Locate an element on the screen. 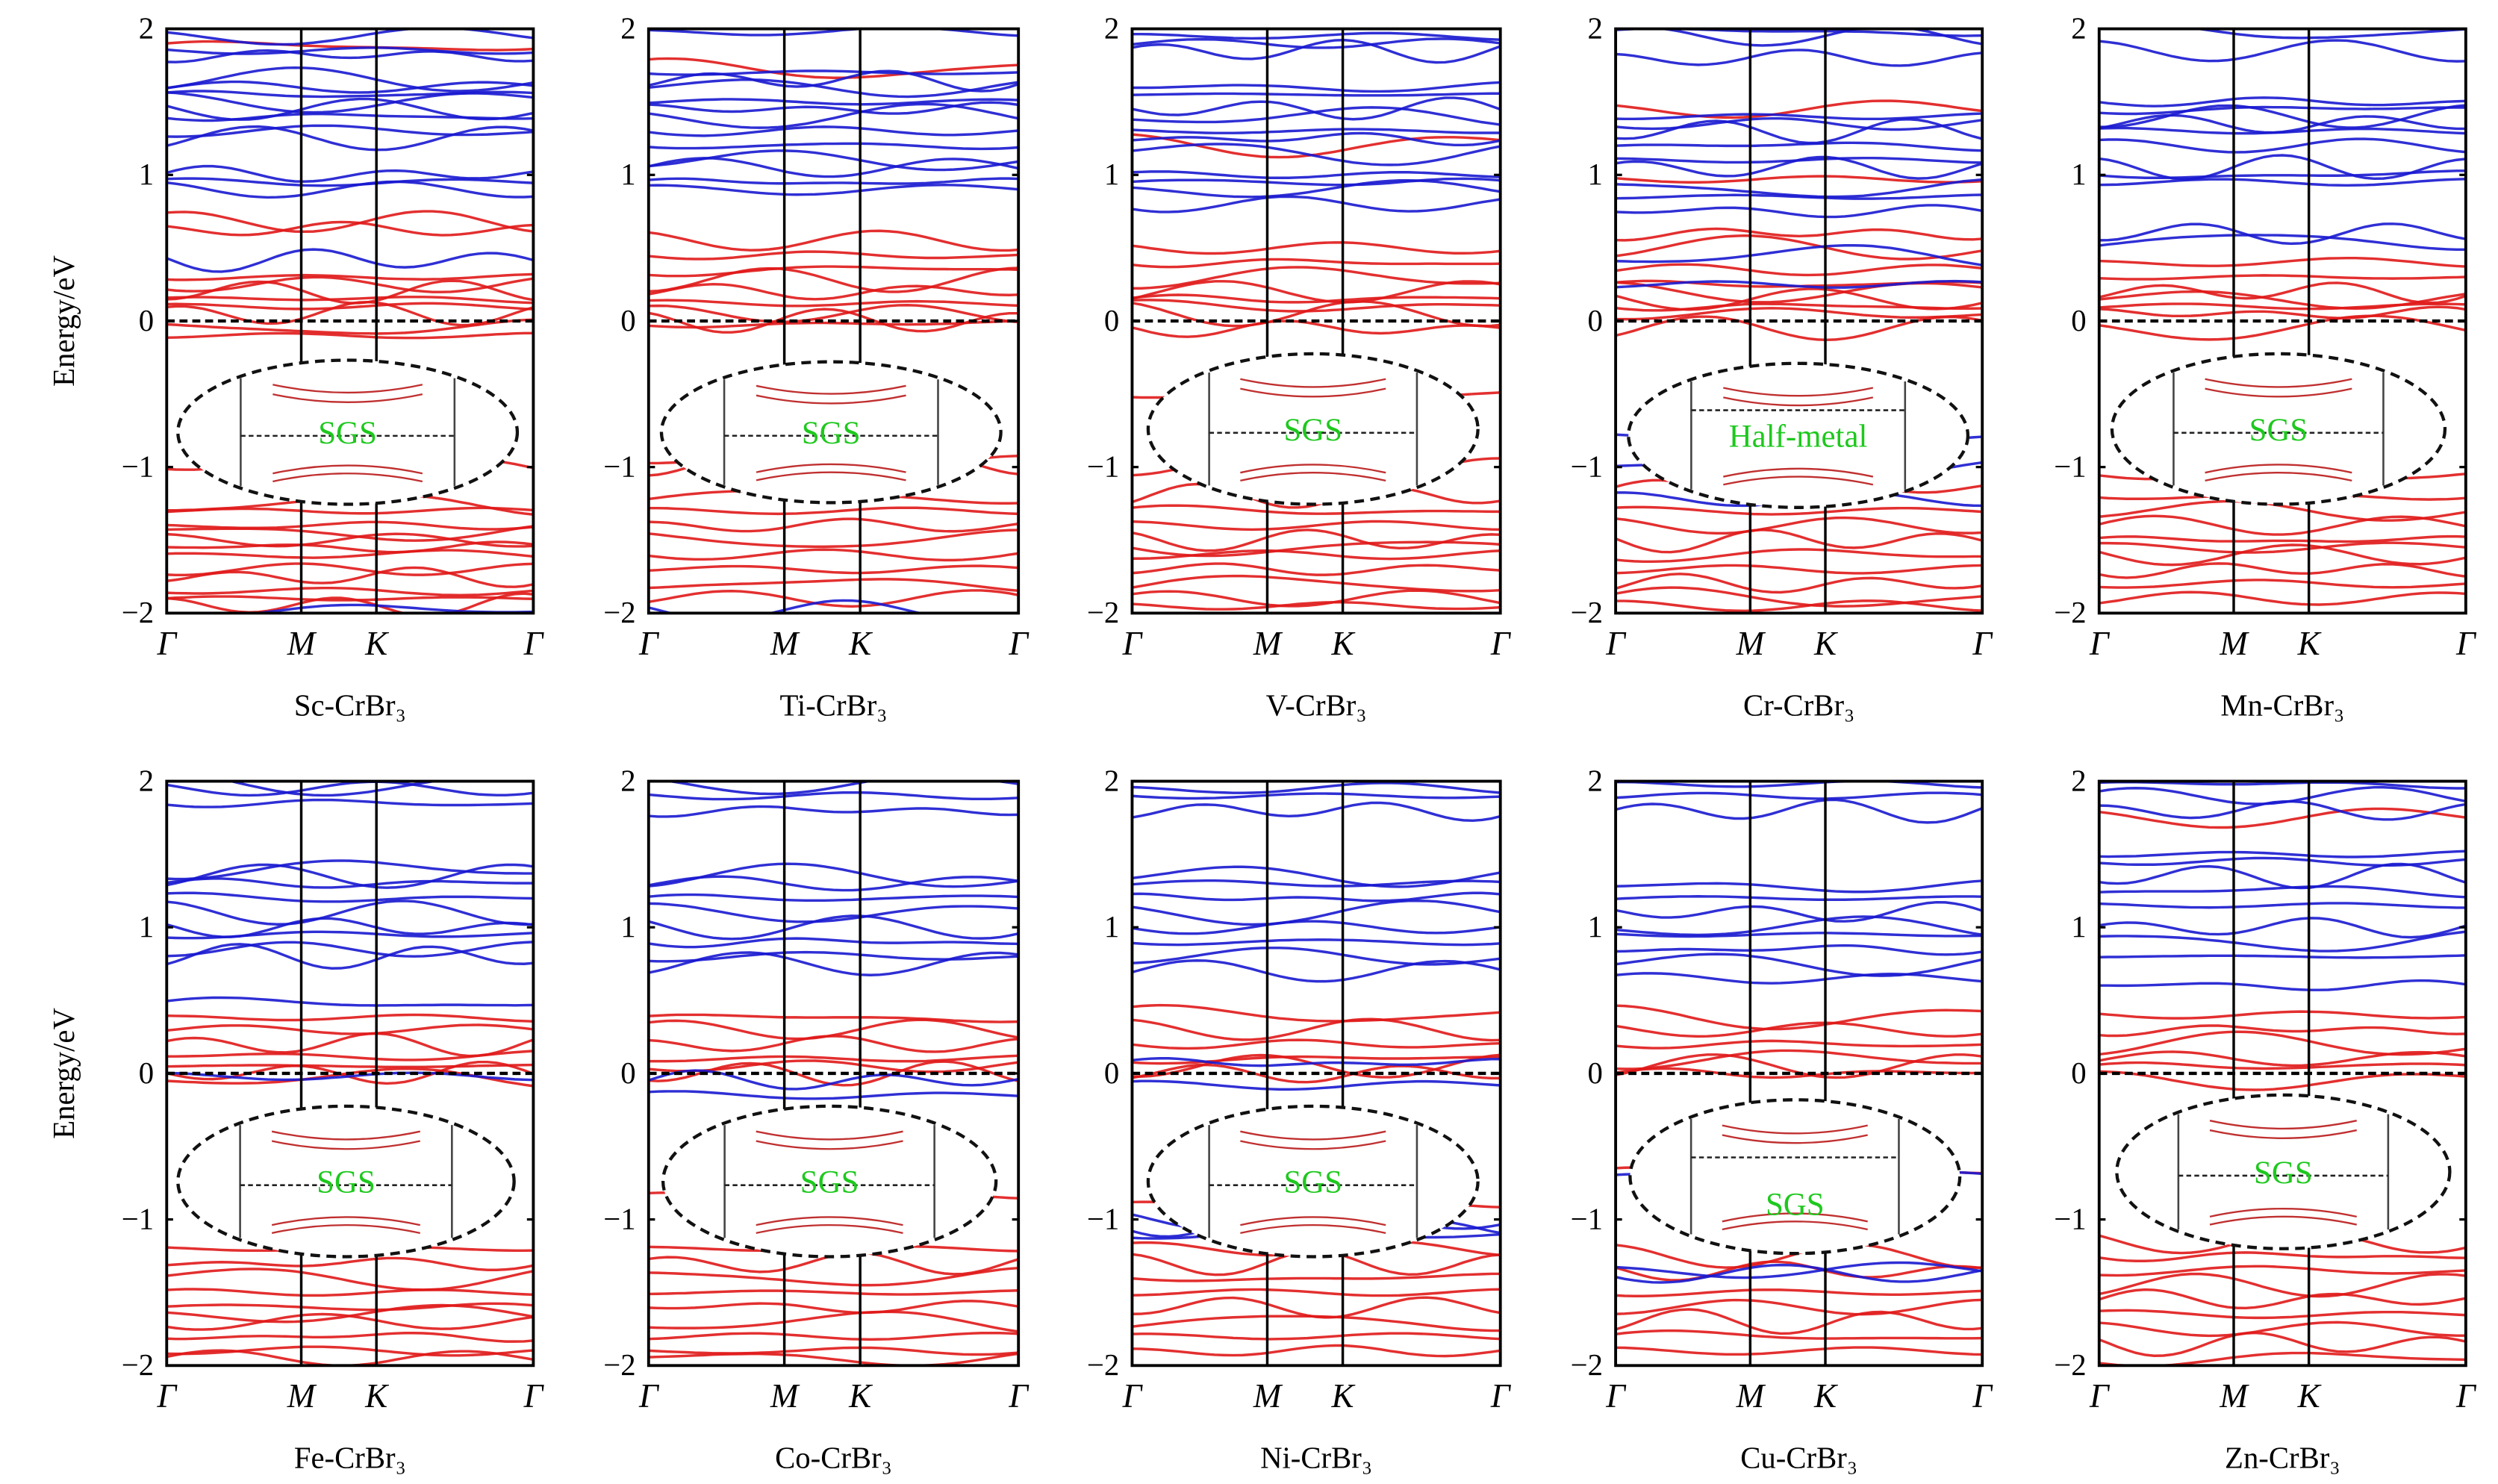 Image resolution: width=2498 pixels, height=1484 pixels. bands is located at coordinates (350, 1073).